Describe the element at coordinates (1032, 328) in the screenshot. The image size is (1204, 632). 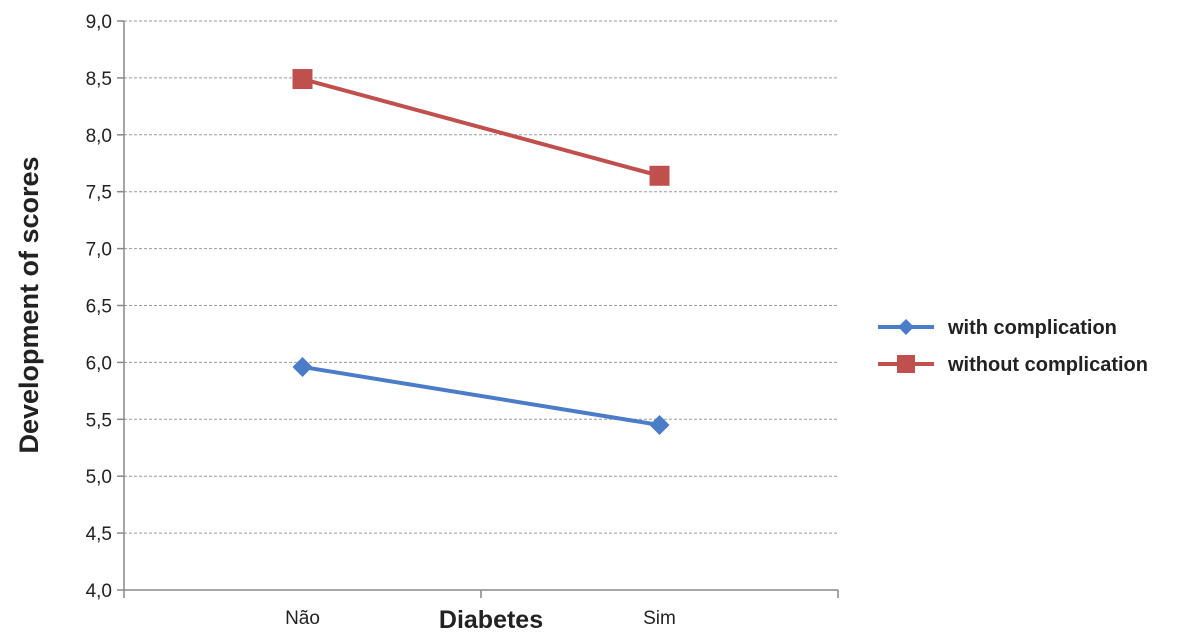
I see `legend-label: with complication` at that location.